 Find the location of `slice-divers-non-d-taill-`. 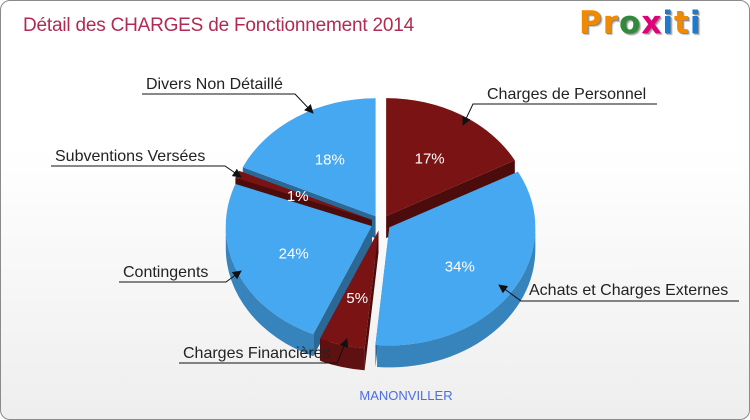

slice-divers-non-d-taill- is located at coordinates (309, 157).